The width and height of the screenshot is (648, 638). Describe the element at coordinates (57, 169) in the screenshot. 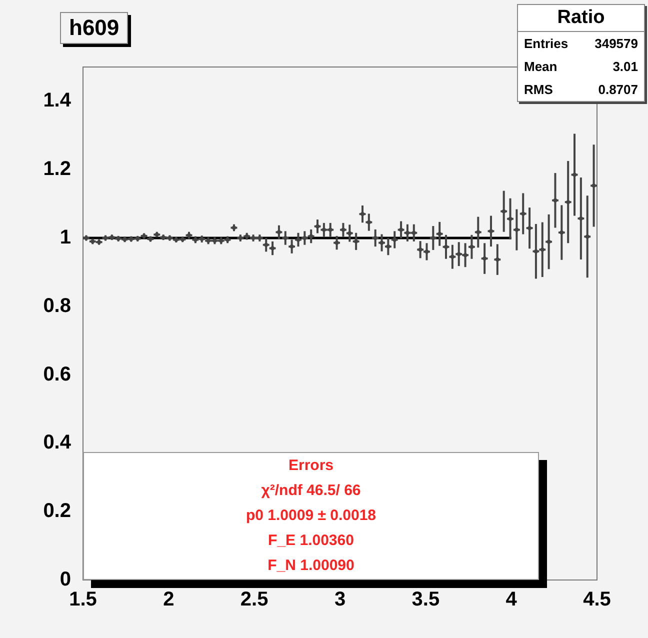

I see `y-tick-label: 1.2` at that location.